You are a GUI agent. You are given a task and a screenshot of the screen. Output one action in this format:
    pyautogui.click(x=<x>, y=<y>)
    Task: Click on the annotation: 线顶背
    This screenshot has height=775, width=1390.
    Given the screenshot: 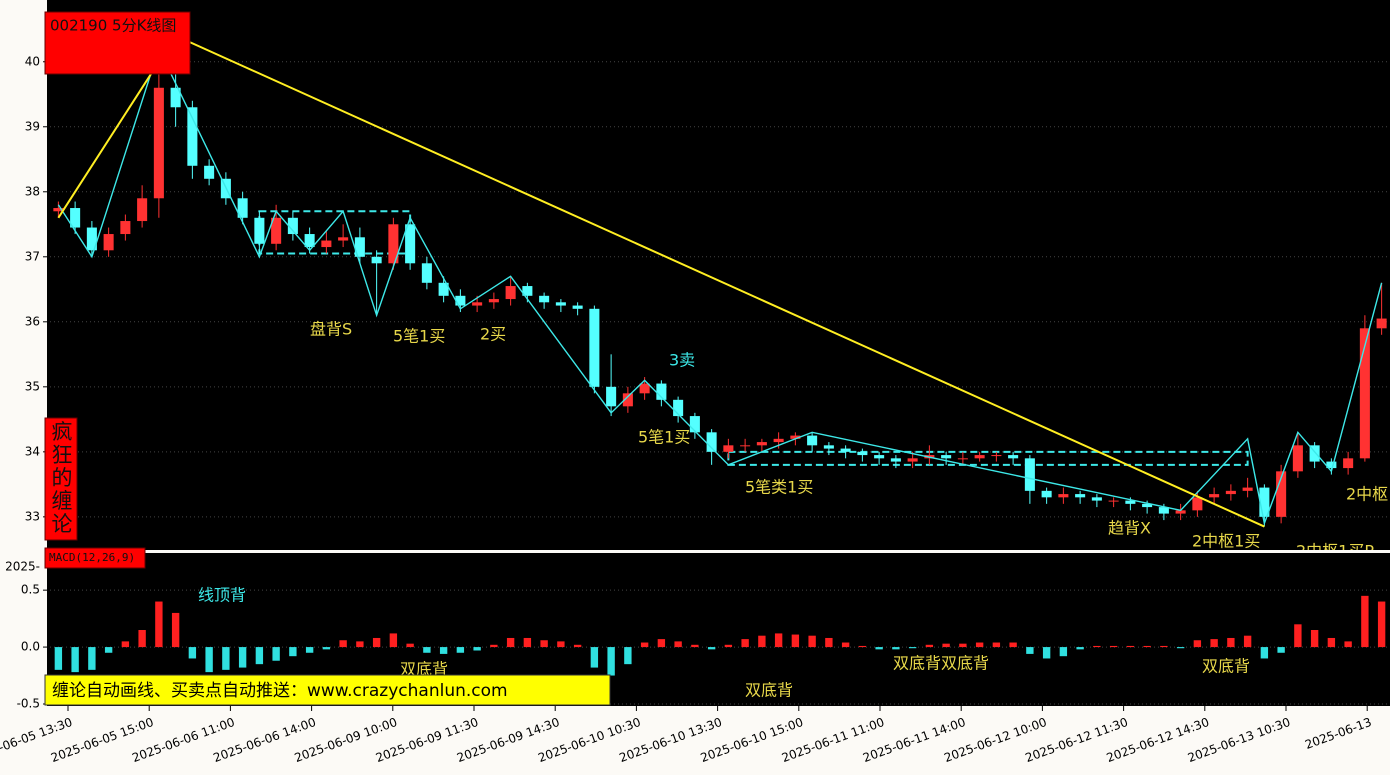 What is the action you would take?
    pyautogui.click(x=222, y=595)
    